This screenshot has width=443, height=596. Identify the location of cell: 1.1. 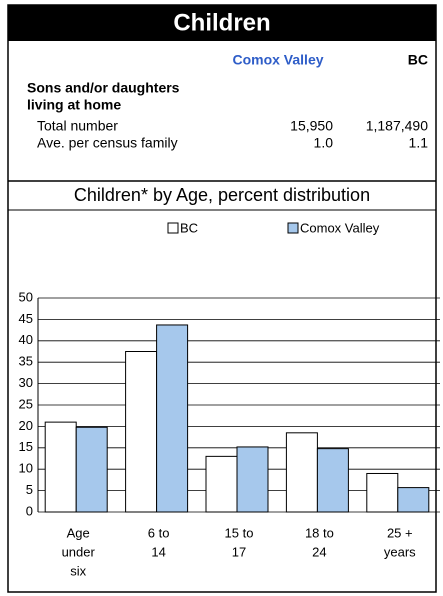
(419, 143).